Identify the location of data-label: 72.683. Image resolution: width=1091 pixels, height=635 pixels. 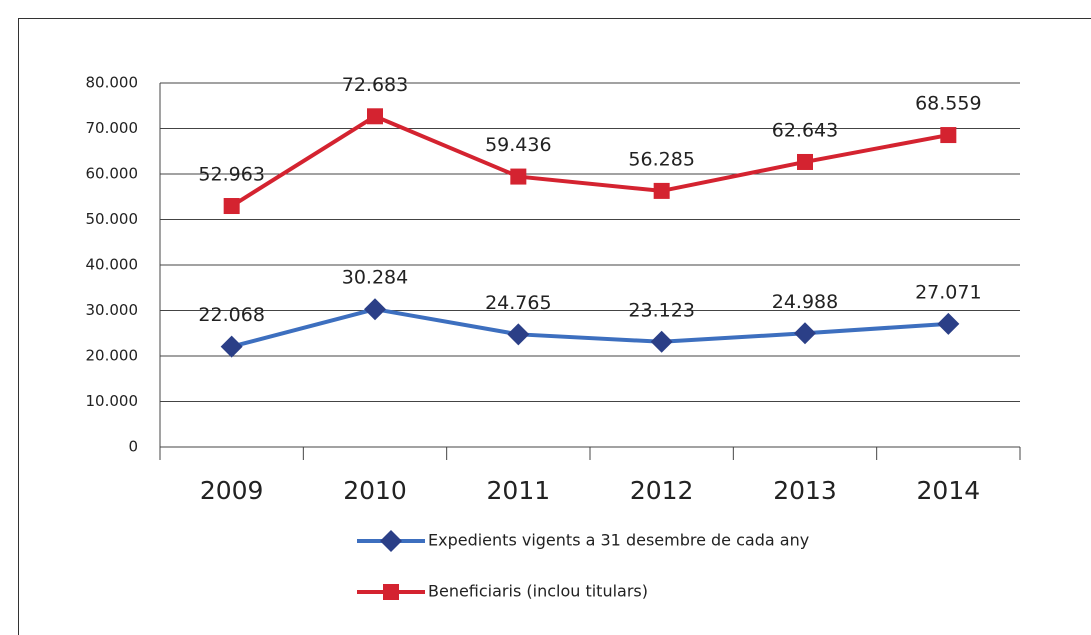
(375, 85).